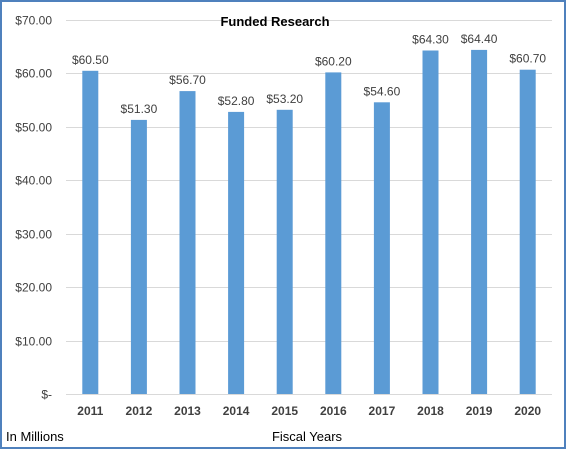  Describe the element at coordinates (333, 411) in the screenshot. I see `x-tick-label-2016: 2016` at that location.